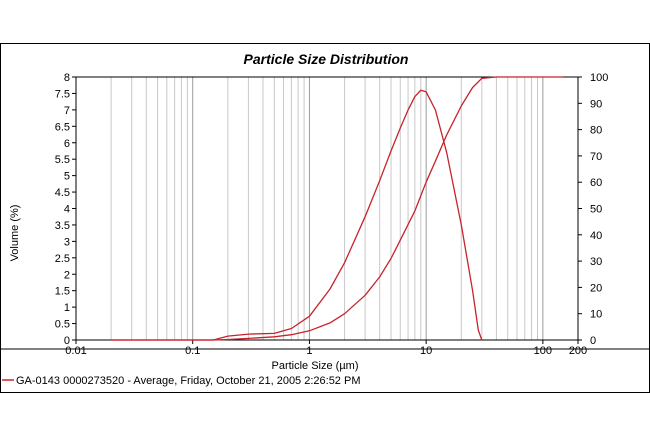 The height and width of the screenshot is (438, 650). Describe the element at coordinates (62, 94) in the screenshot. I see `y-tick-label: 7.5` at that location.